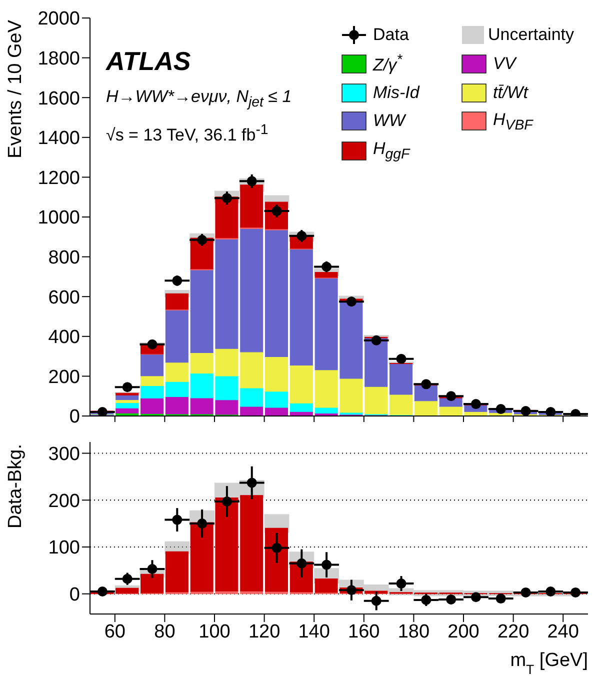 The width and height of the screenshot is (600, 680). Describe the element at coordinates (64, 454) in the screenshot. I see `y-tick-label: 300` at that location.